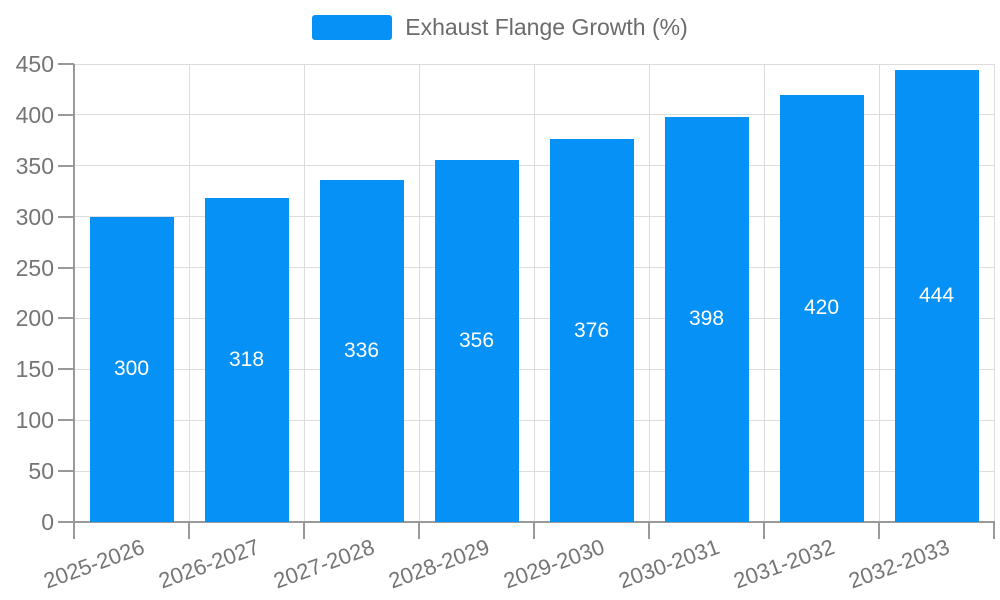  What do you see at coordinates (47, 522) in the screenshot?
I see `y-axis-label: 0` at bounding box center [47, 522].